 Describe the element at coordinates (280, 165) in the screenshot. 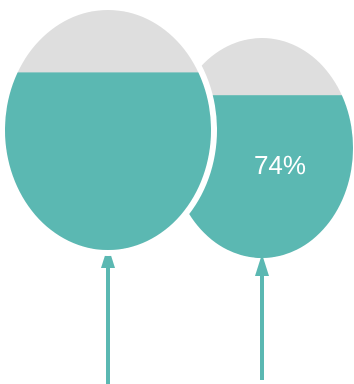

I see `balloon-2-value-label: 74%` at that location.